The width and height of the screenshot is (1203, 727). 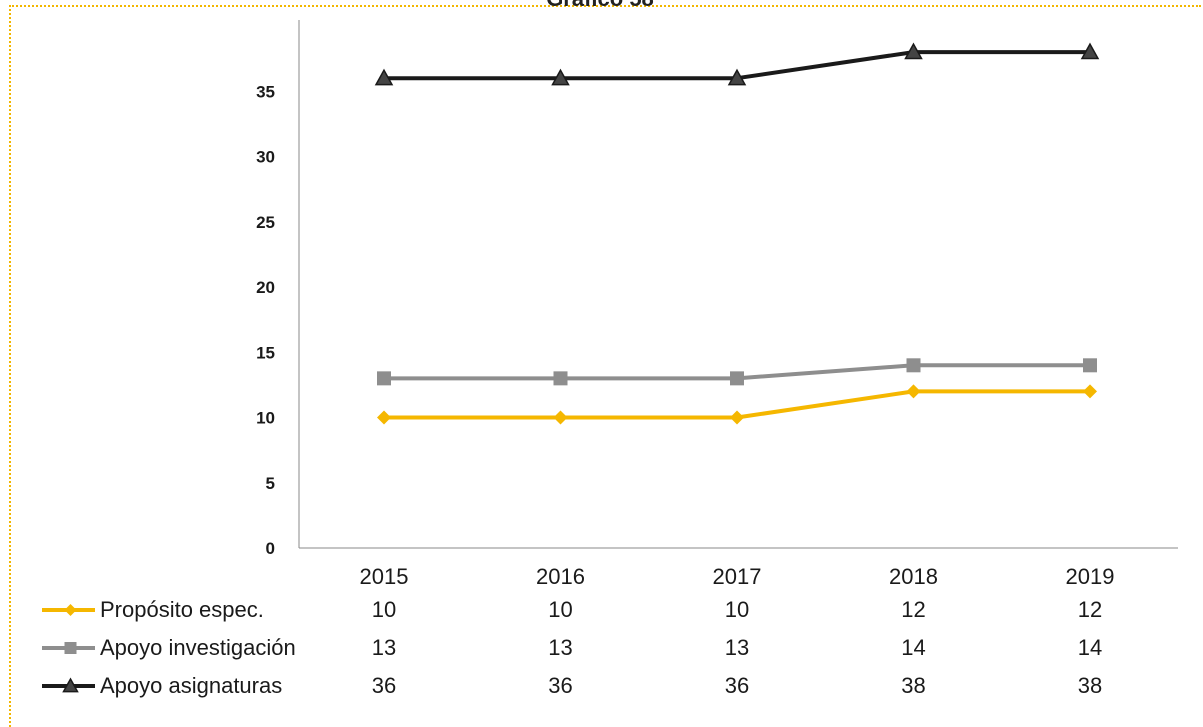 I want to click on y-tick-label: 10, so click(x=265, y=418).